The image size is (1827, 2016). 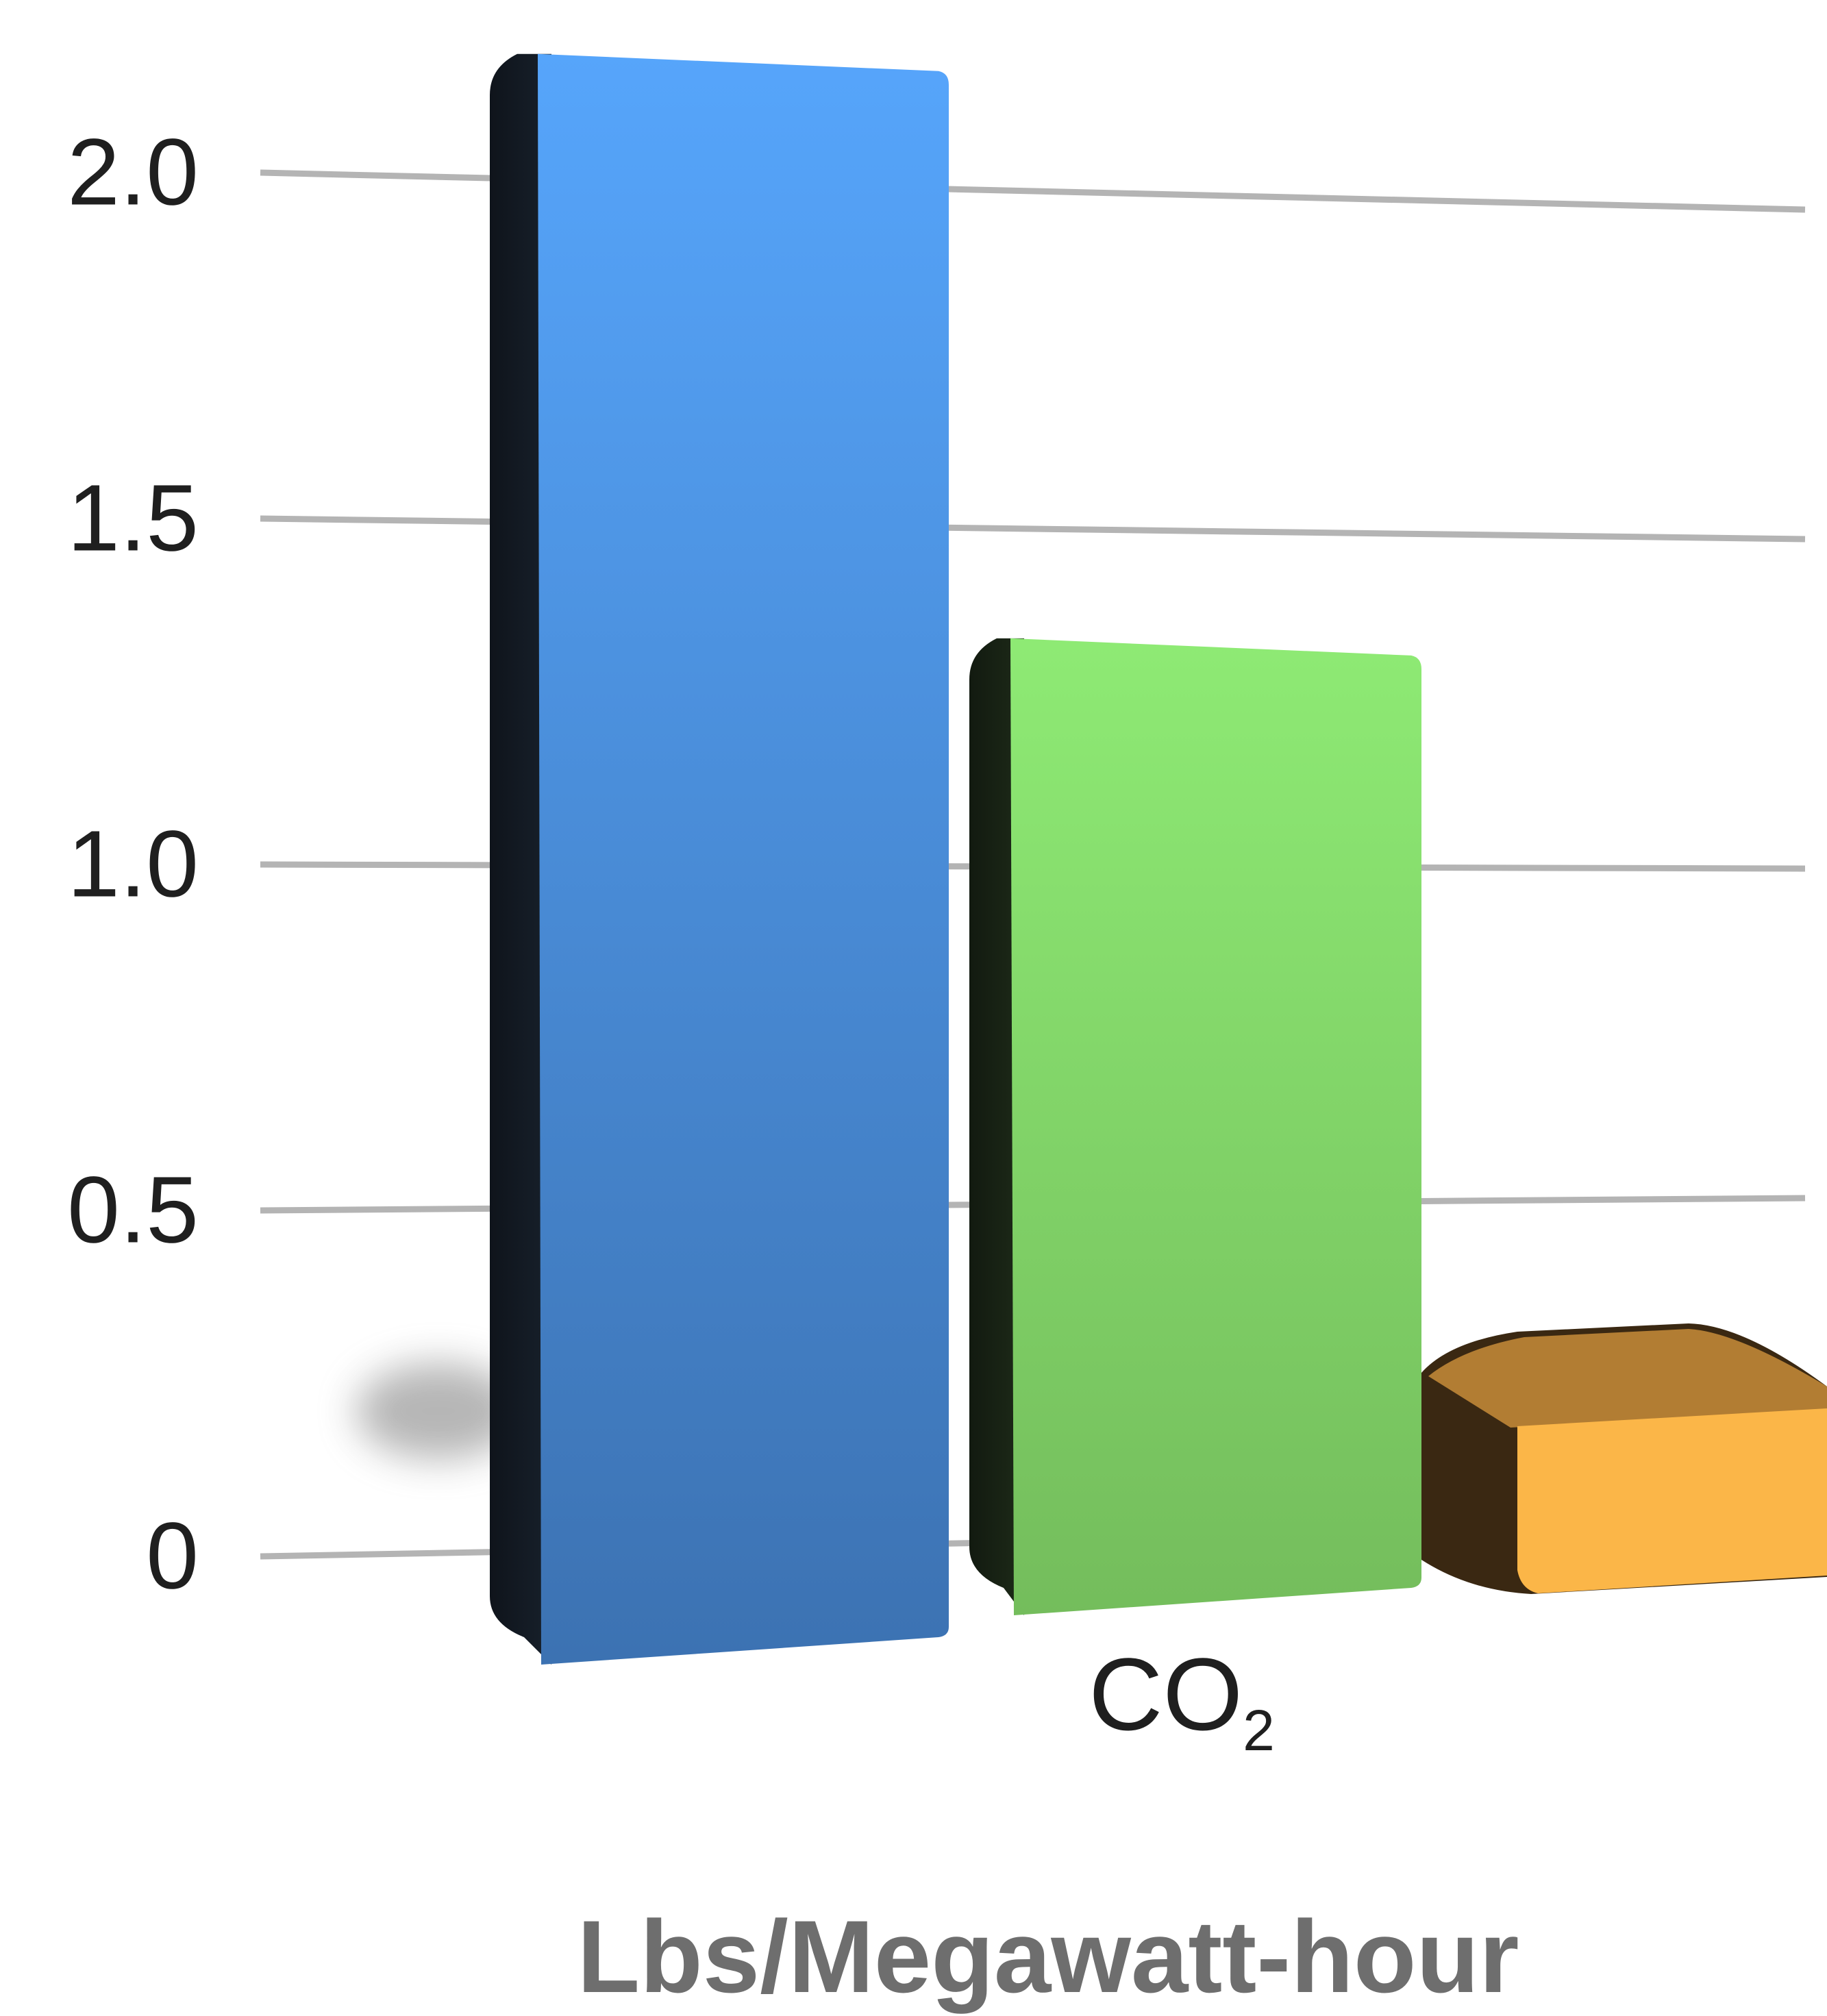 I want to click on y-tick-label: 1.5, so click(x=133, y=518).